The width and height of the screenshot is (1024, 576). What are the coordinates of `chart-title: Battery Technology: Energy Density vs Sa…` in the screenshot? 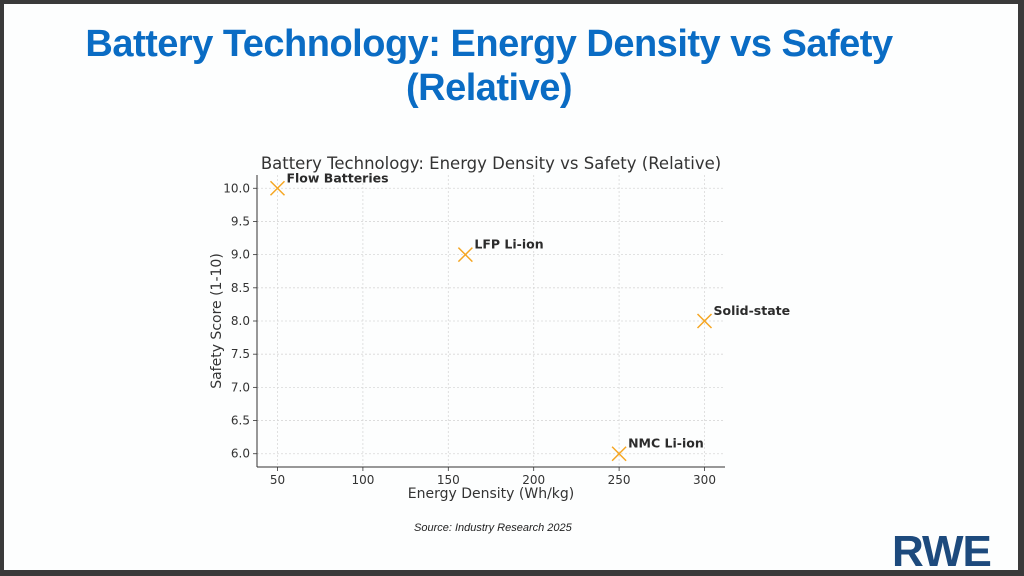 It's located at (491, 163).